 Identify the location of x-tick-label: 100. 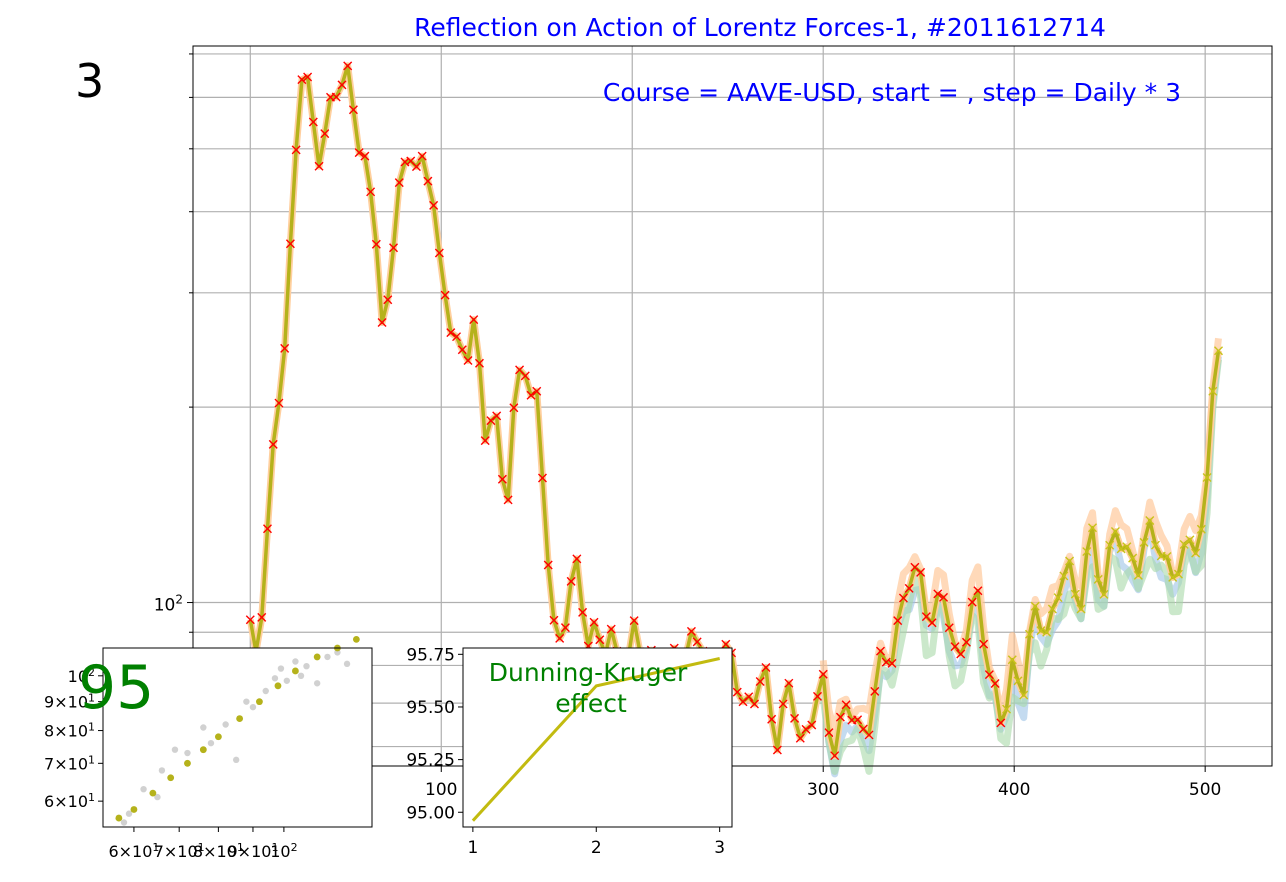
(441, 790).